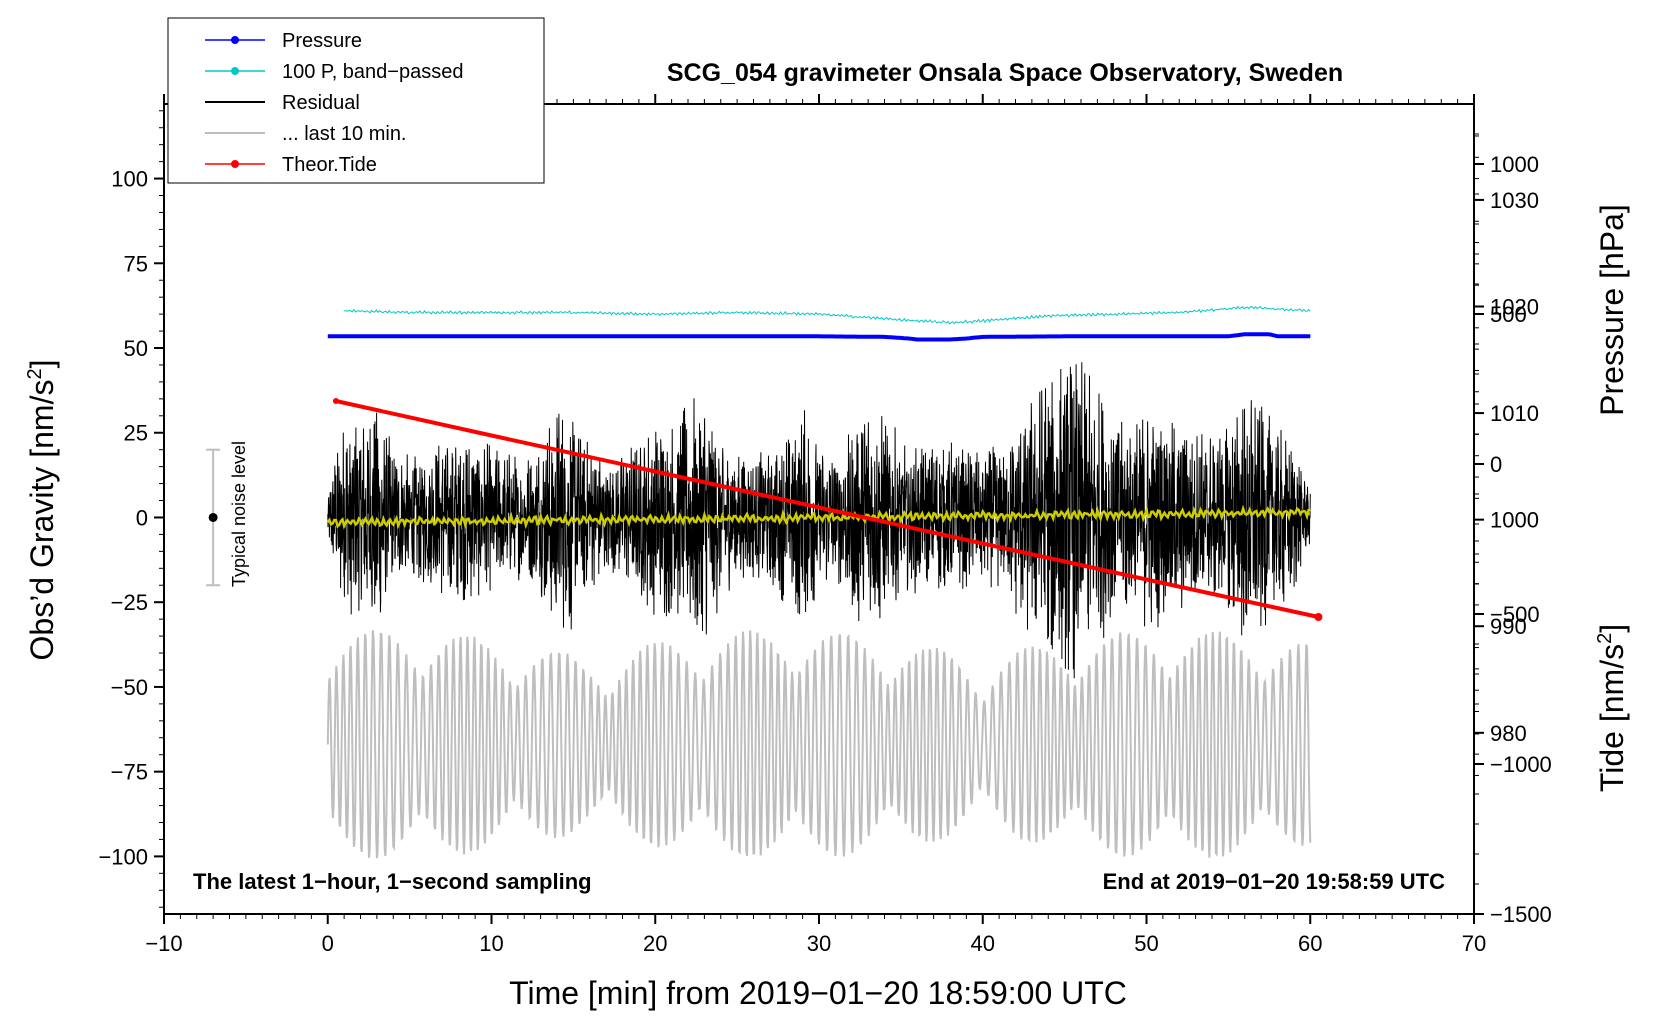 This screenshot has width=1660, height=1020. I want to click on series-tide-start-point, so click(335, 401).